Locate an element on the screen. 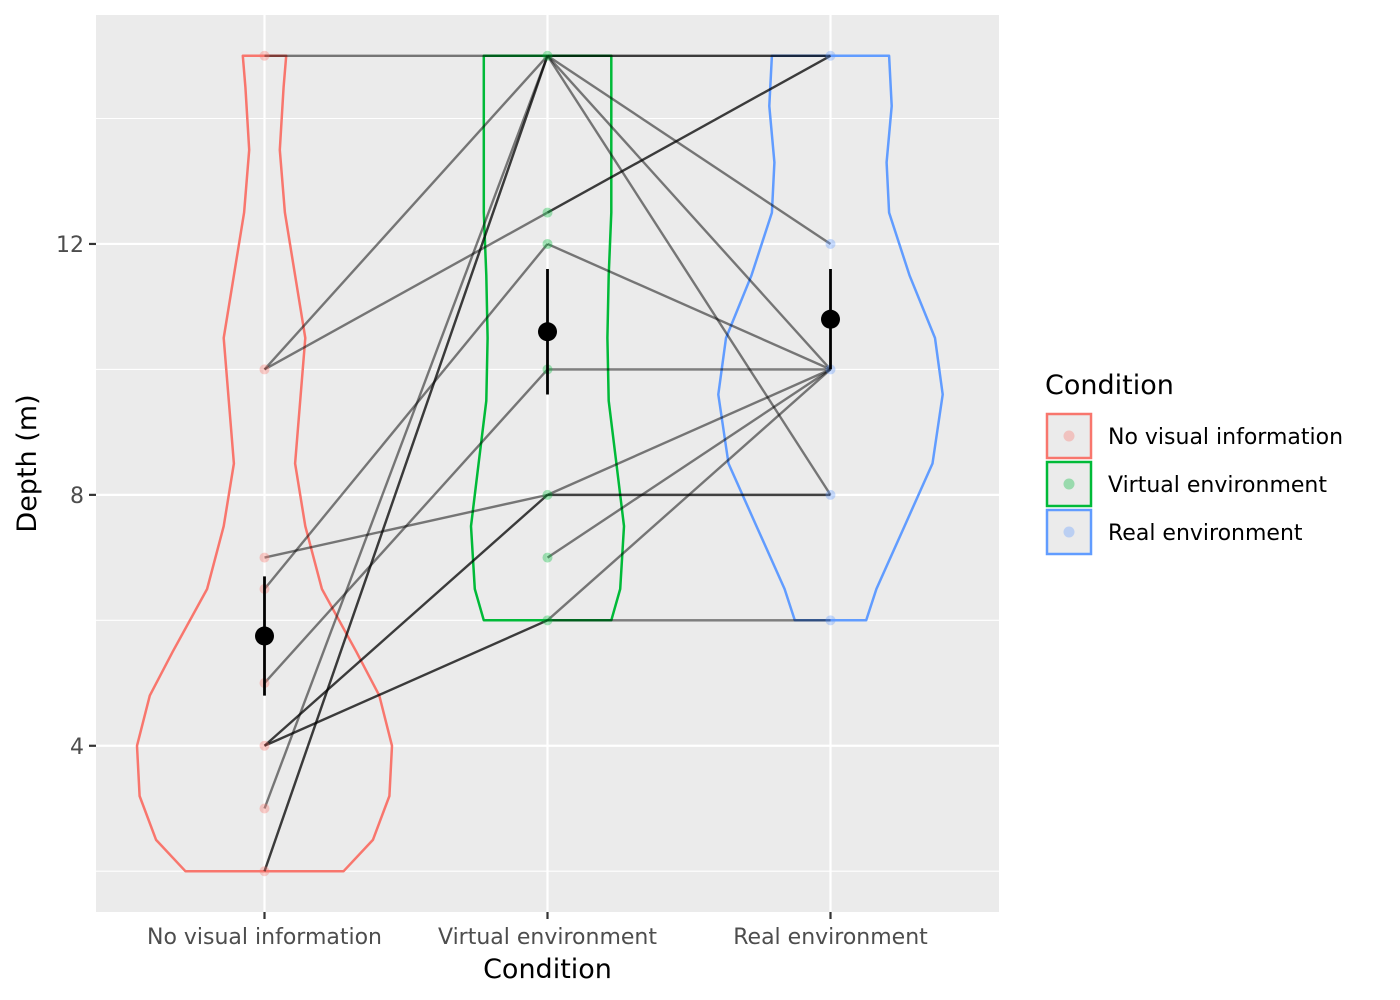  y-axis-title: Depth (m) is located at coordinates (27, 463).